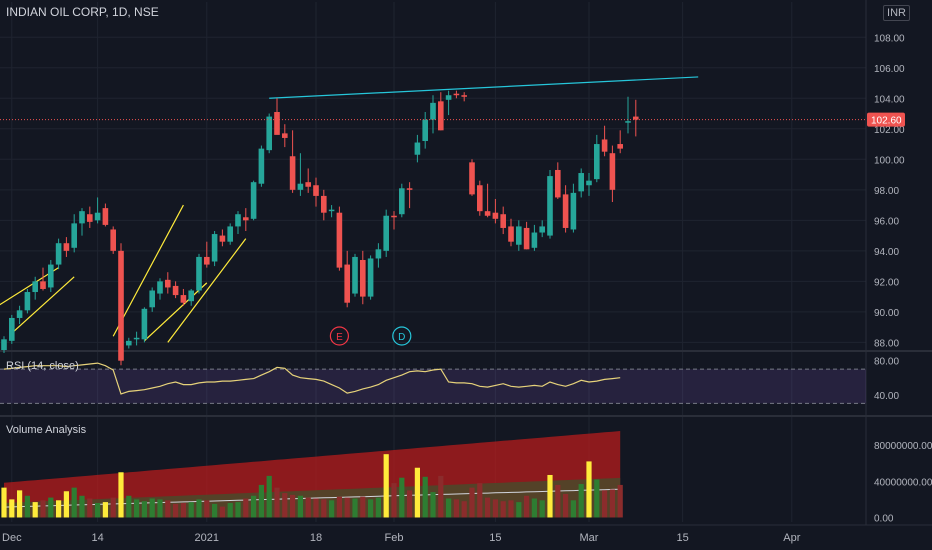 This screenshot has width=932, height=550. I want to click on rsi-legend-label: RSI (14, close), so click(42, 366).